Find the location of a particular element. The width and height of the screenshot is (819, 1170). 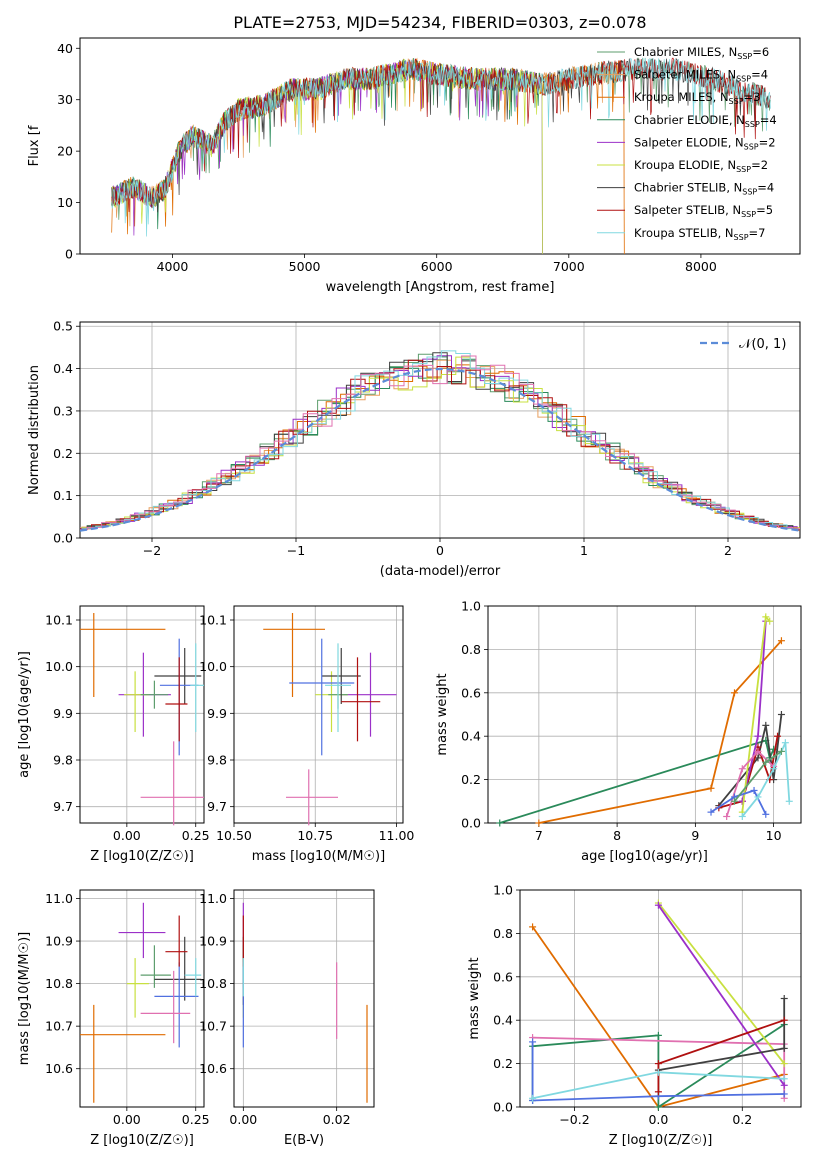

x-tick-label: 4000 is located at coordinates (173, 266).